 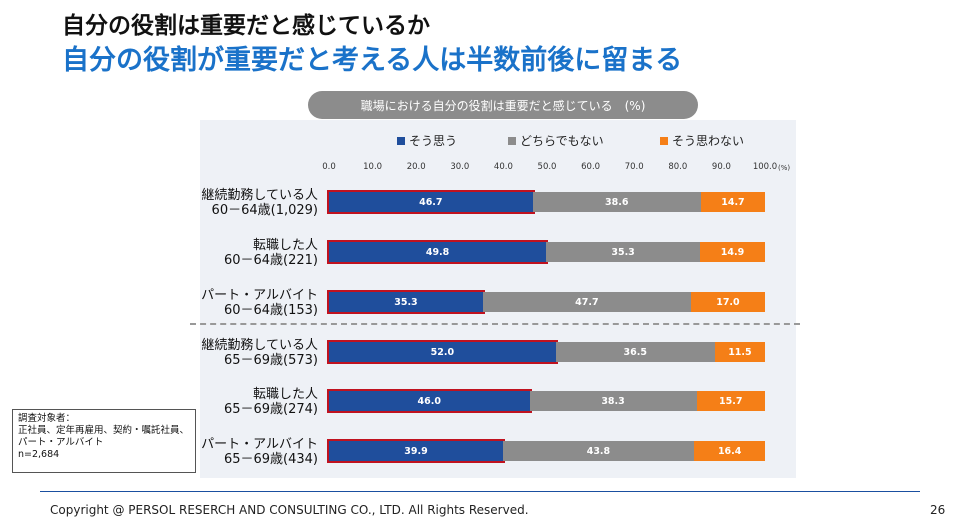 What do you see at coordinates (547, 167) in the screenshot?
I see `x-tick-label: 50.0` at bounding box center [547, 167].